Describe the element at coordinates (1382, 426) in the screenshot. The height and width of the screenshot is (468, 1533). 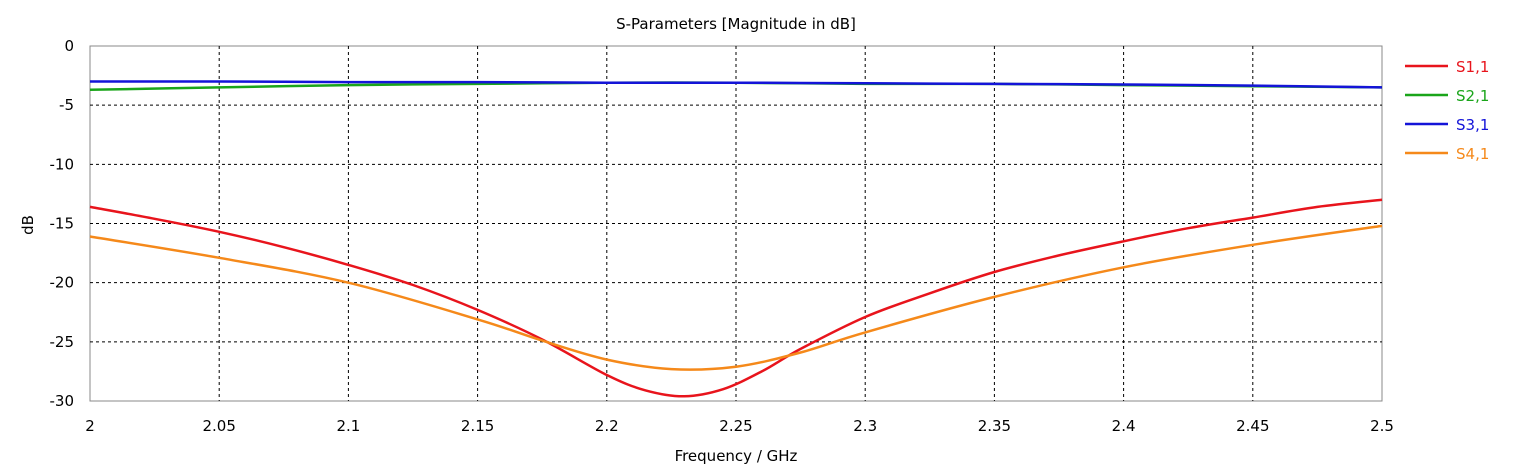
I see `x-tick-label: 2.5` at that location.